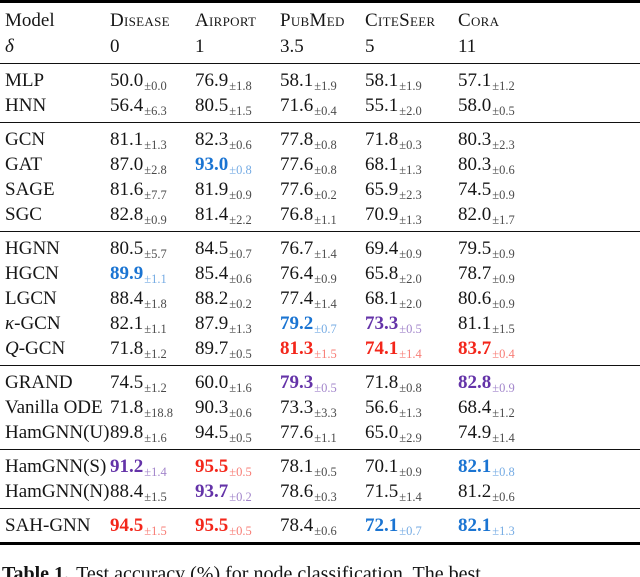  Describe the element at coordinates (212, 80) in the screenshot. I see `accuracy-value: 76.9` at that location.